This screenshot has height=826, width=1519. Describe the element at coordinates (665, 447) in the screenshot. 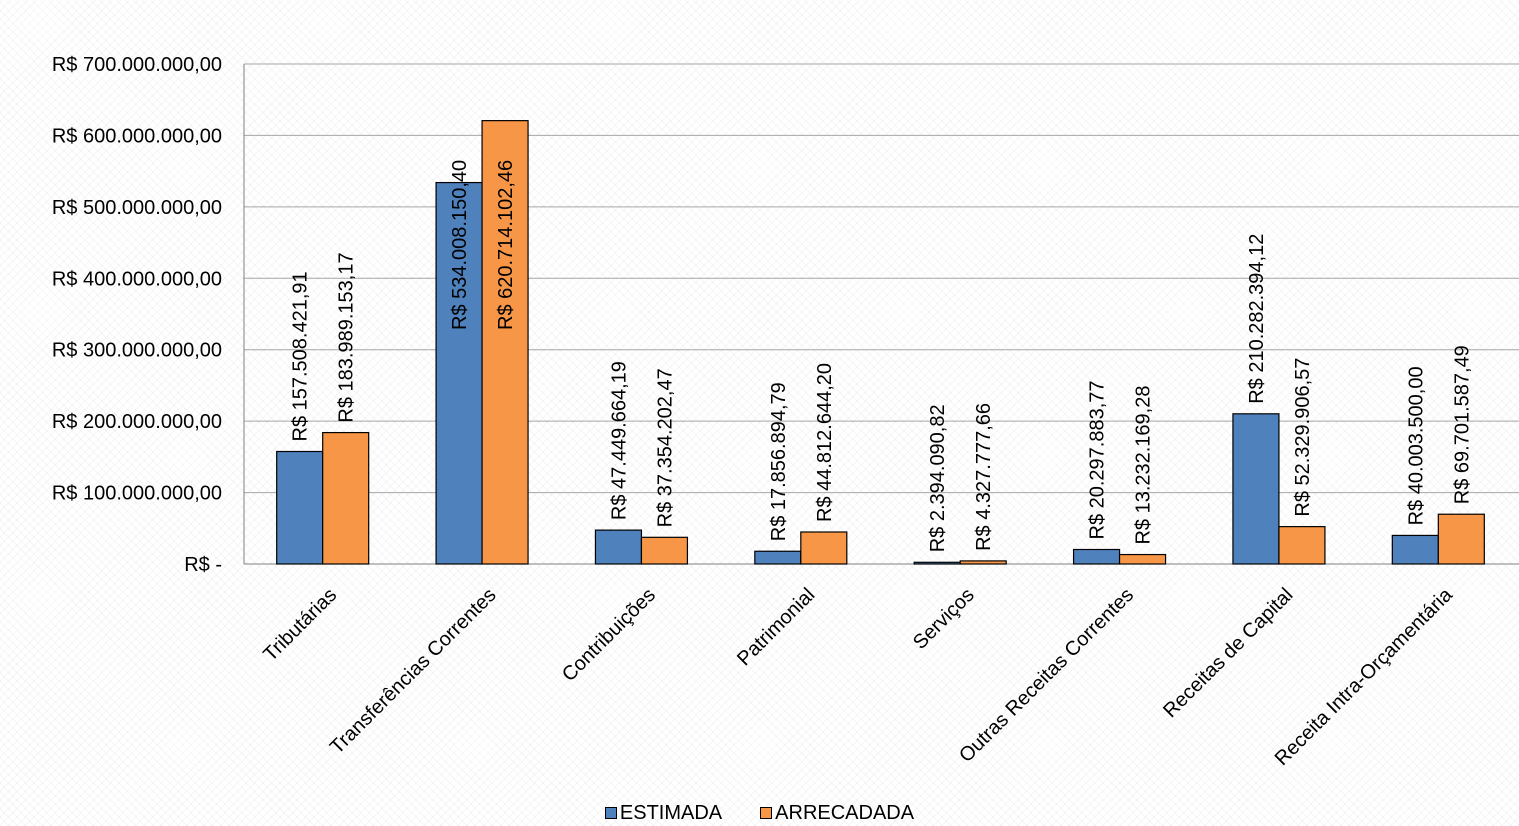

I see `data-label-arrecadada-2: R$ 37.354.202,47` at that location.